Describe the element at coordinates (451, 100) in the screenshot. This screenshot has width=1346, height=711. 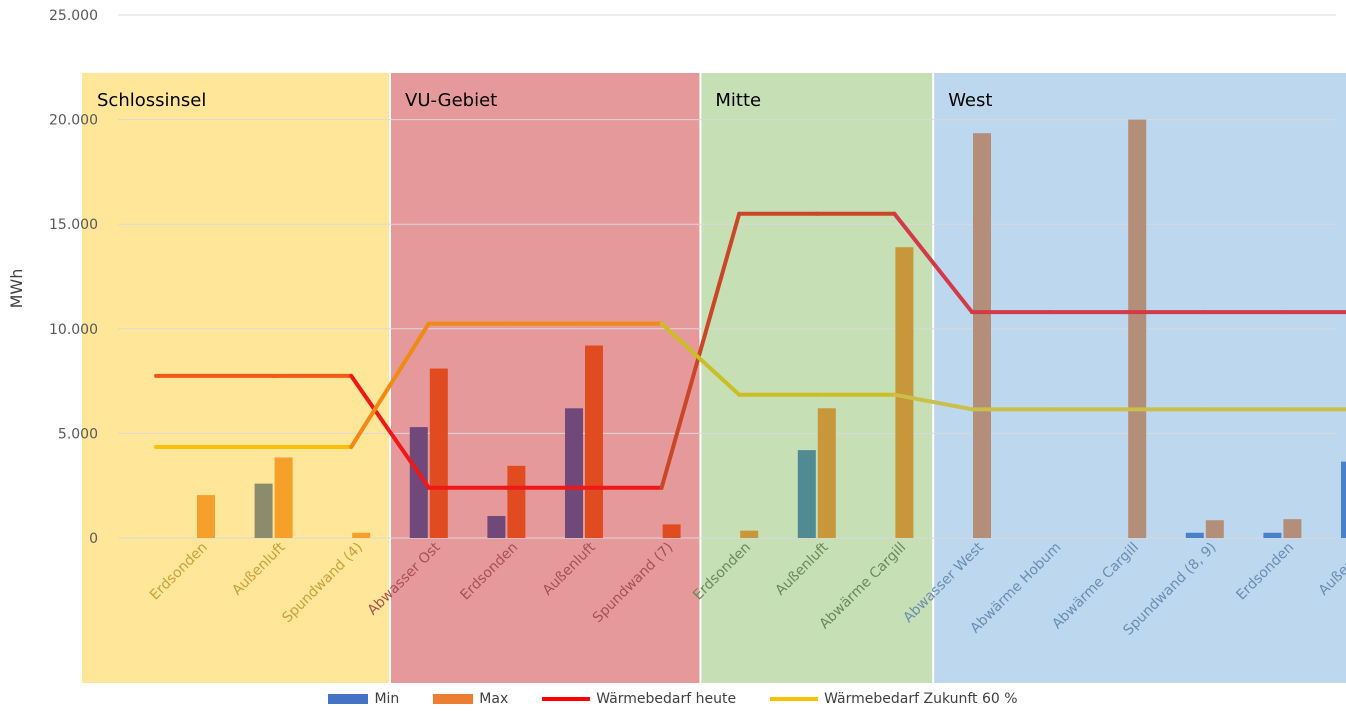
I see `region-label: VU-Gebiet` at that location.